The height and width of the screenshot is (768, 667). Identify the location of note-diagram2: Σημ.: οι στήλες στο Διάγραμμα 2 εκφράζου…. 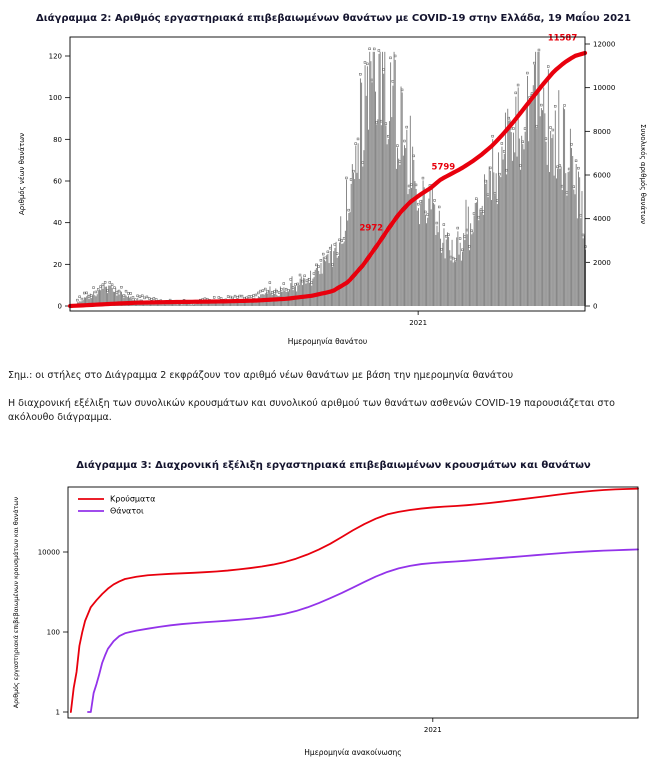
(261, 375).